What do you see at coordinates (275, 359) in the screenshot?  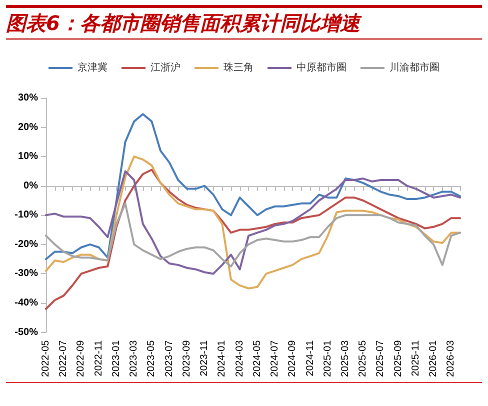 I see `x-tick-label: 2024-07` at bounding box center [275, 359].